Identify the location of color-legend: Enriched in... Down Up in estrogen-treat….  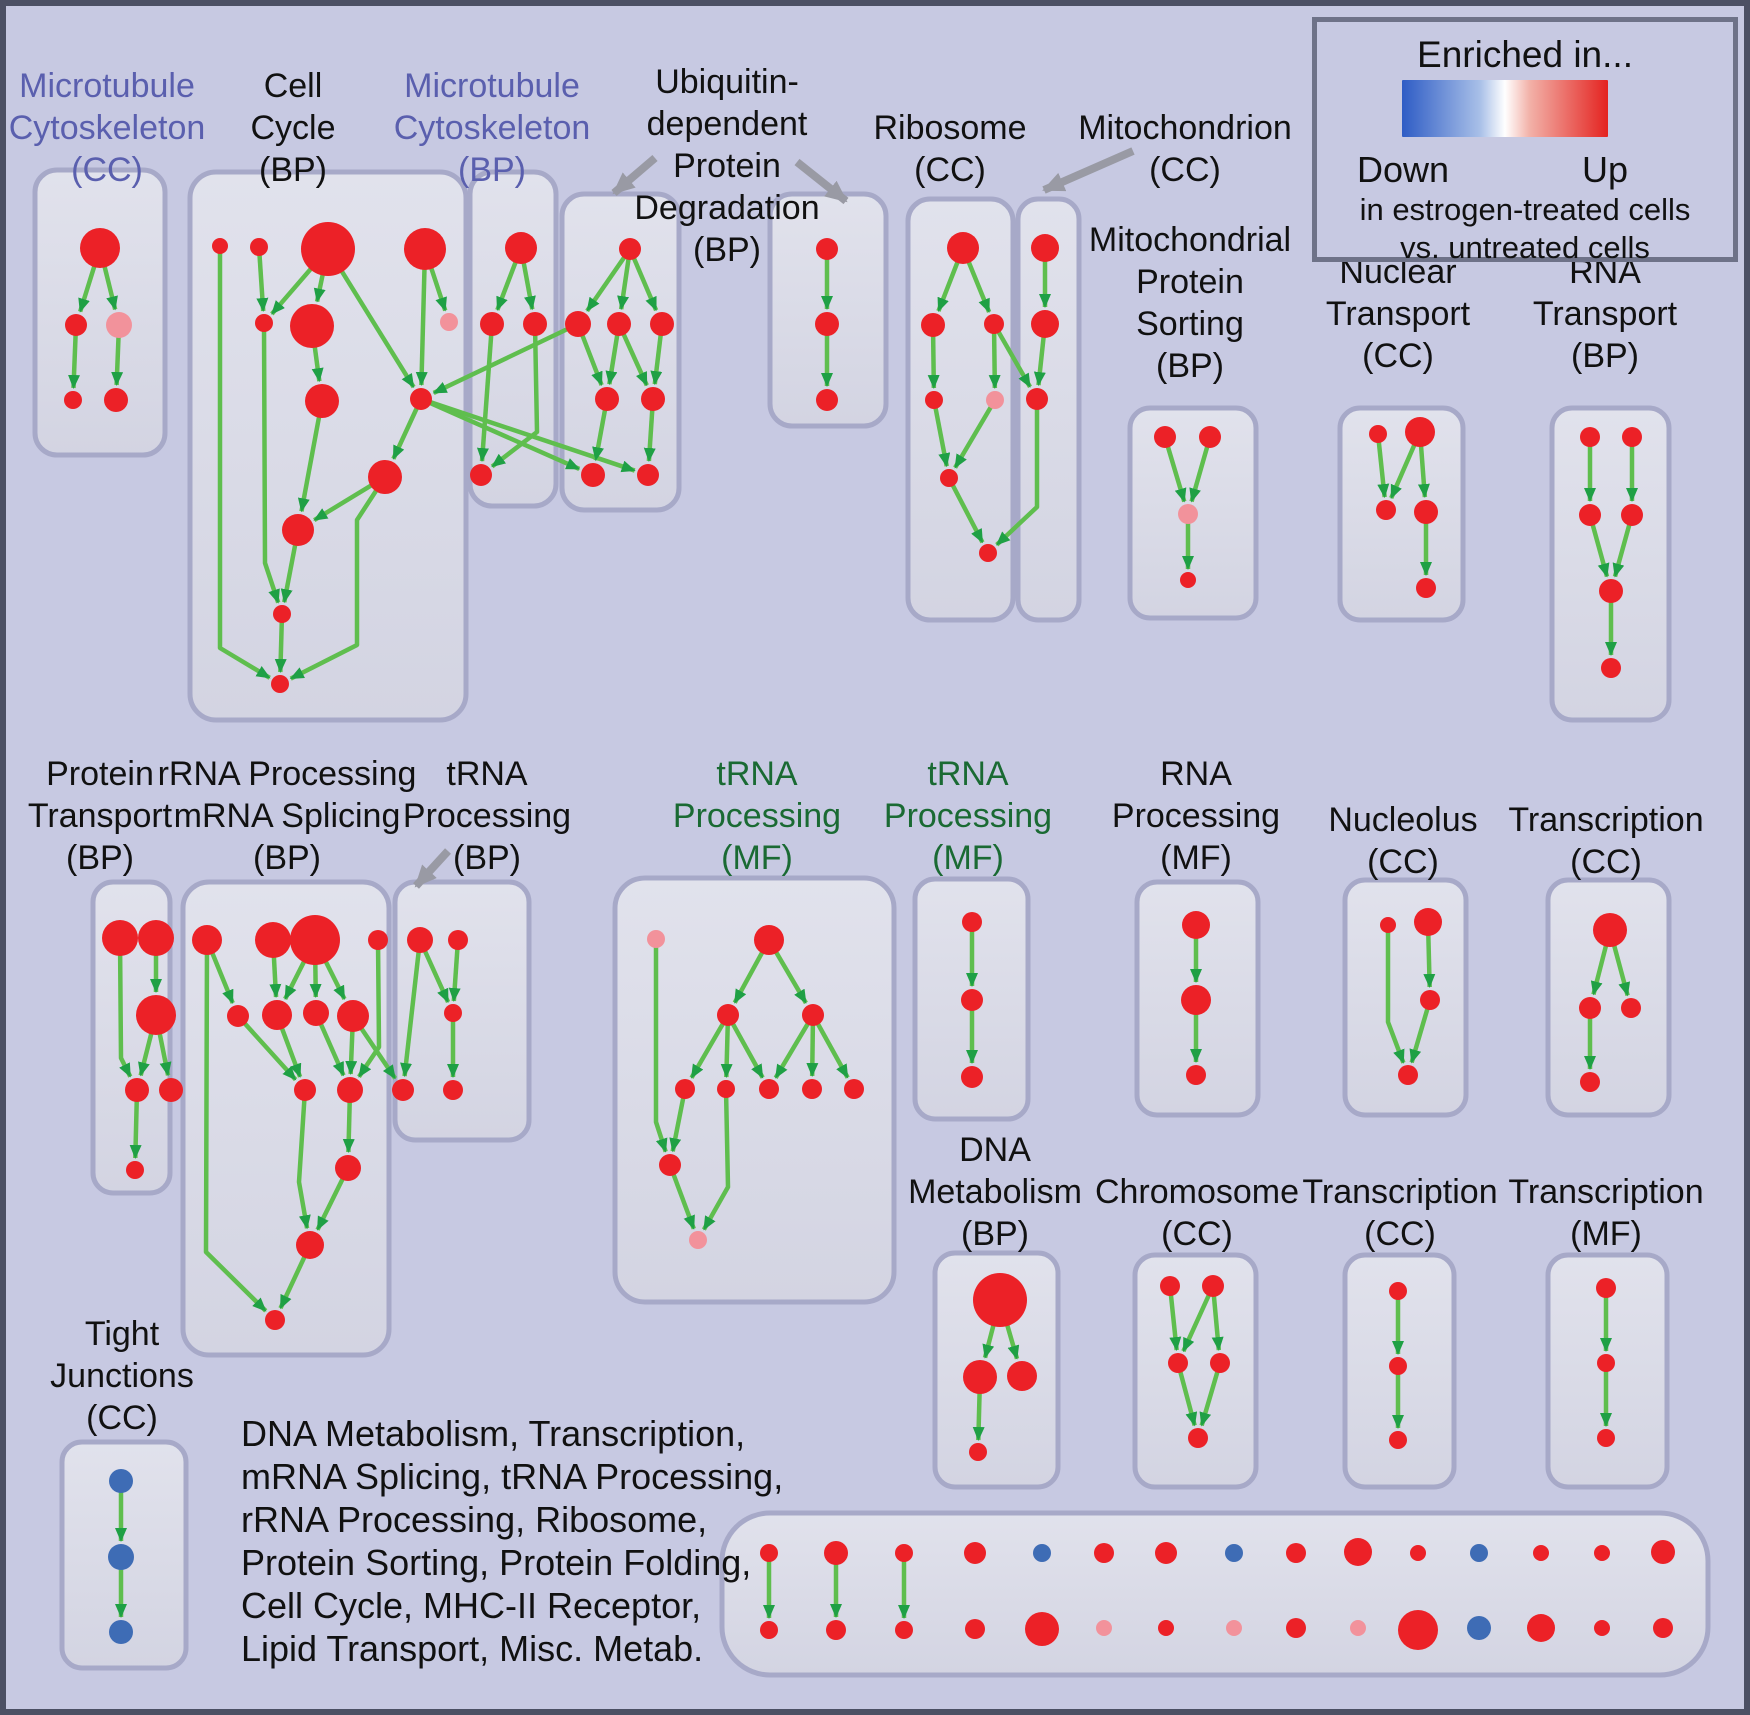
(1525, 141).